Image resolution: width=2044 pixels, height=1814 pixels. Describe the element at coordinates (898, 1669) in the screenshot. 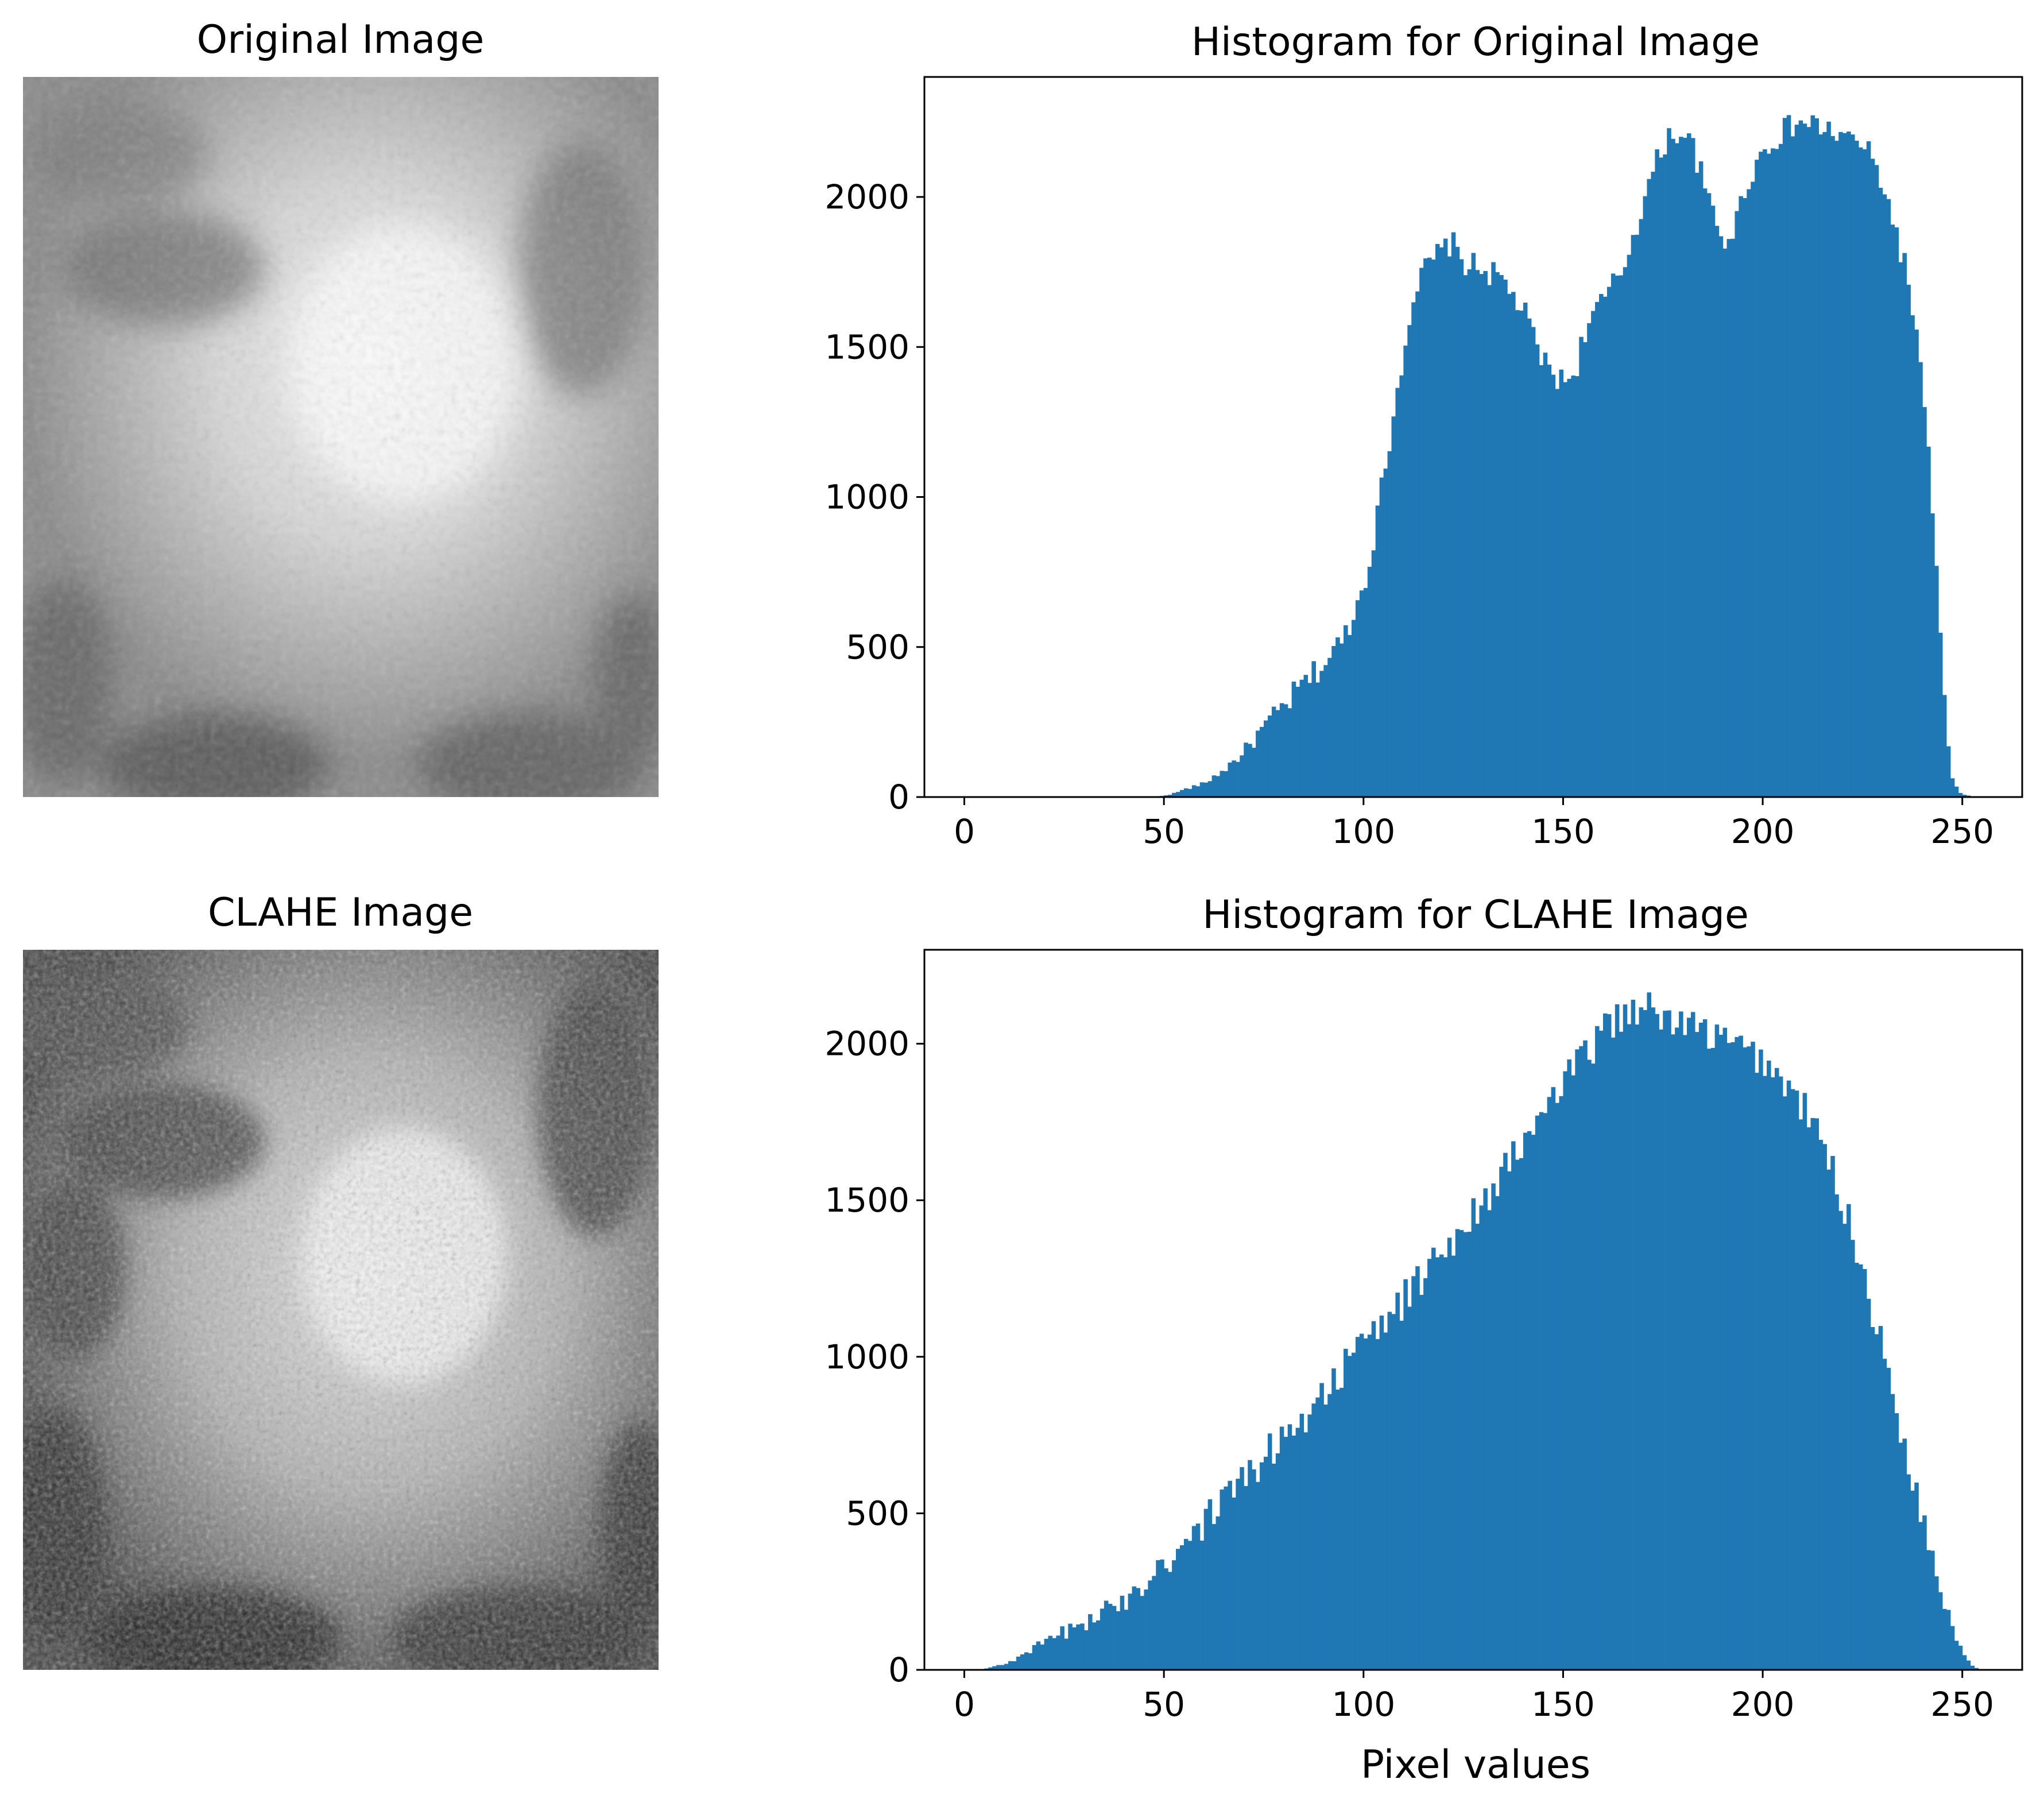

I see `y-tick-label: 0` at that location.